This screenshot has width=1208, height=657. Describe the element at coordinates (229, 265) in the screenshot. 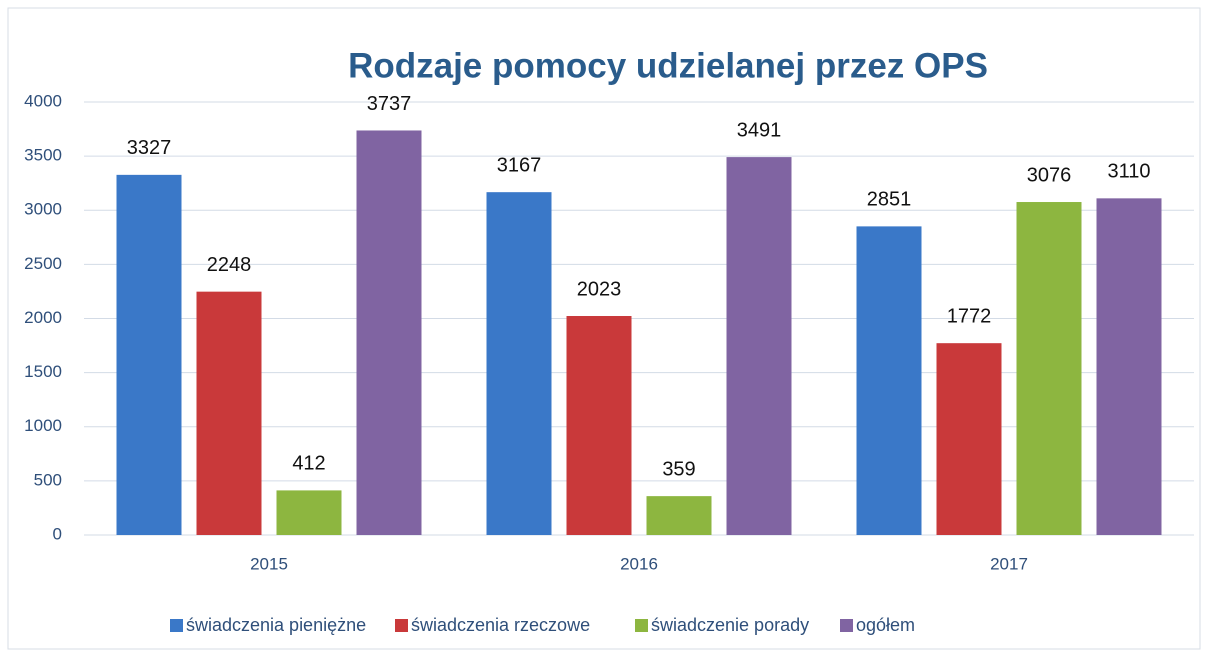

I see `data-label: 2248` at that location.